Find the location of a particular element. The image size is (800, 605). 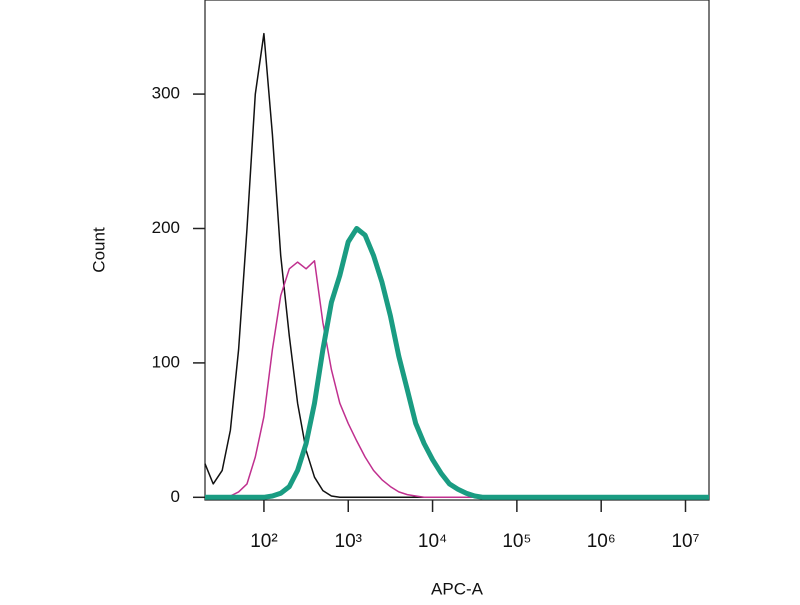

x-tick-label: 10² is located at coordinates (263, 541).